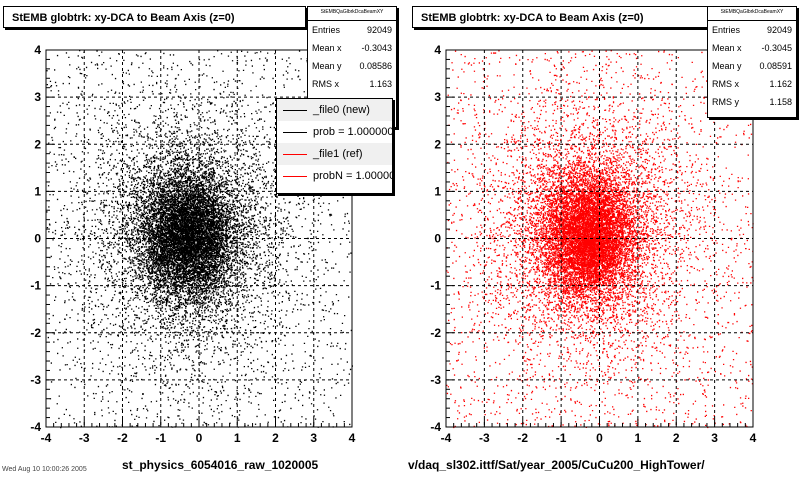 The height and width of the screenshot is (480, 800). What do you see at coordinates (380, 84) in the screenshot?
I see `stats-value: 1.163` at bounding box center [380, 84].